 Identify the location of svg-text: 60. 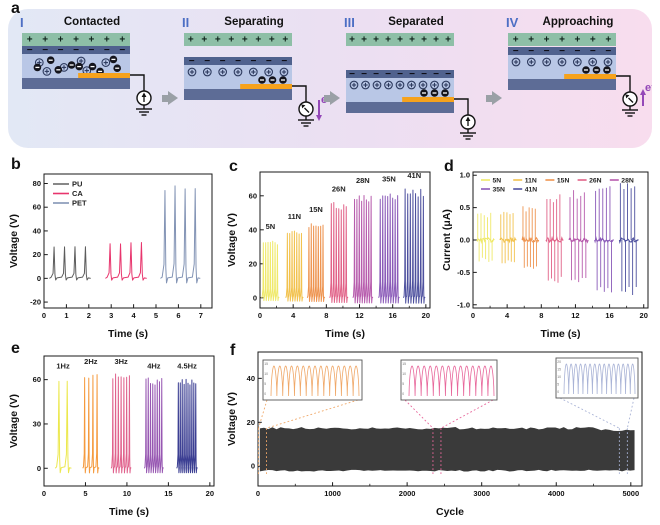
(253, 195).